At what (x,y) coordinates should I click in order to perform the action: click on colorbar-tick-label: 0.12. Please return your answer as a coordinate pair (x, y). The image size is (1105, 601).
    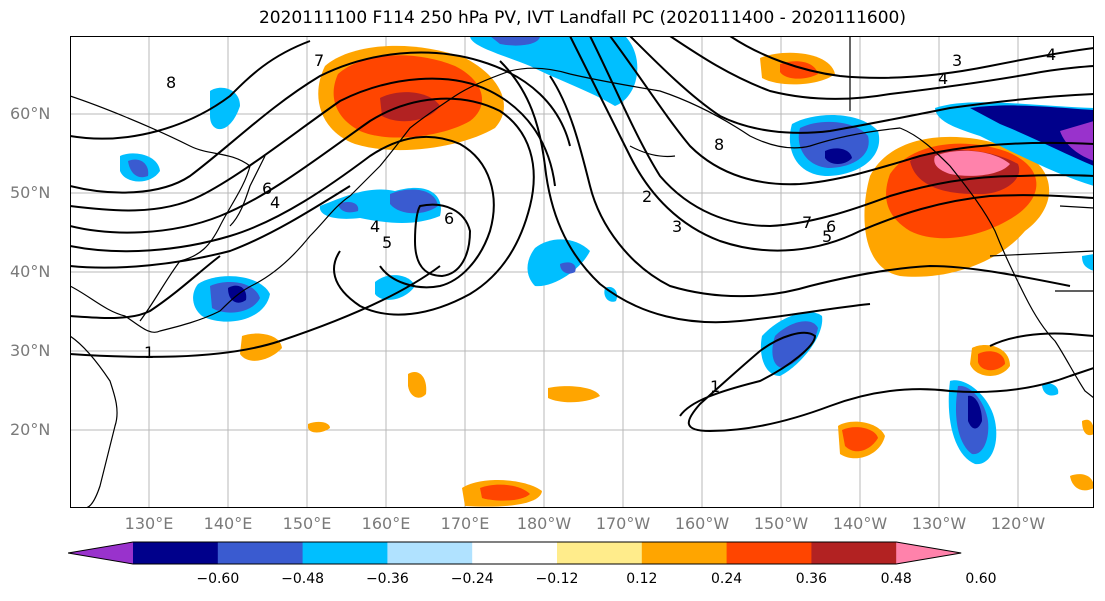
    Looking at the image, I should click on (642, 579).